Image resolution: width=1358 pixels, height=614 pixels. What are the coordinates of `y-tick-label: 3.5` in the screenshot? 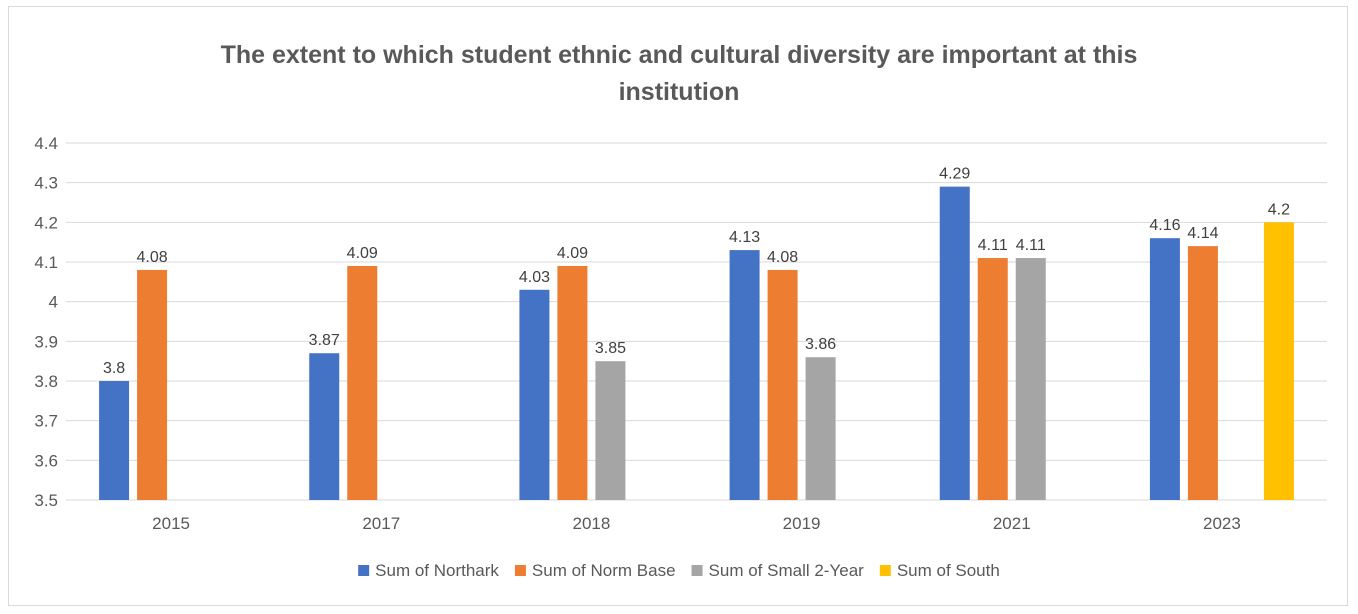 It's located at (46, 500).